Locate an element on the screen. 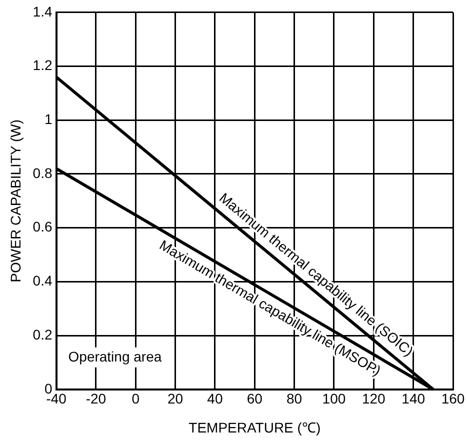 This screenshot has height=445, width=467. y-tick-label: 1.4 is located at coordinates (42, 11).